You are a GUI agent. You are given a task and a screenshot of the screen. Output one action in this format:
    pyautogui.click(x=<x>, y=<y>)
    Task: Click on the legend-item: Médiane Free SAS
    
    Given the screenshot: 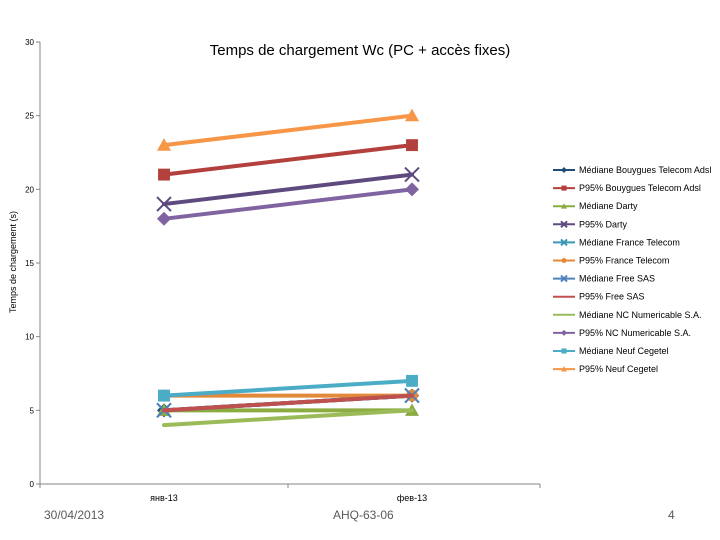 What is the action you would take?
    pyautogui.click(x=604, y=279)
    